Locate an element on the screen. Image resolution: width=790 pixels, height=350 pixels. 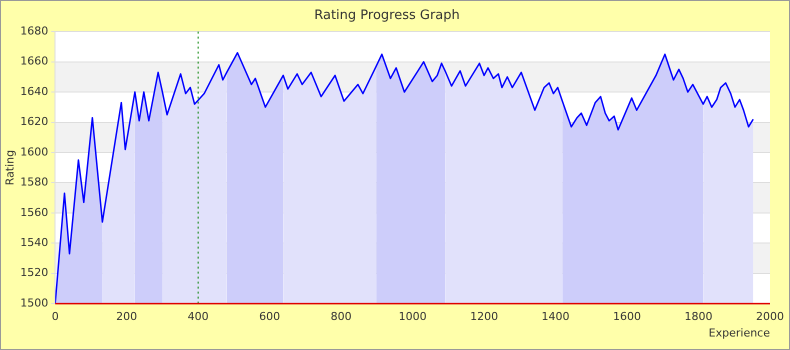
x-tick-label: 1000 is located at coordinates (412, 317).